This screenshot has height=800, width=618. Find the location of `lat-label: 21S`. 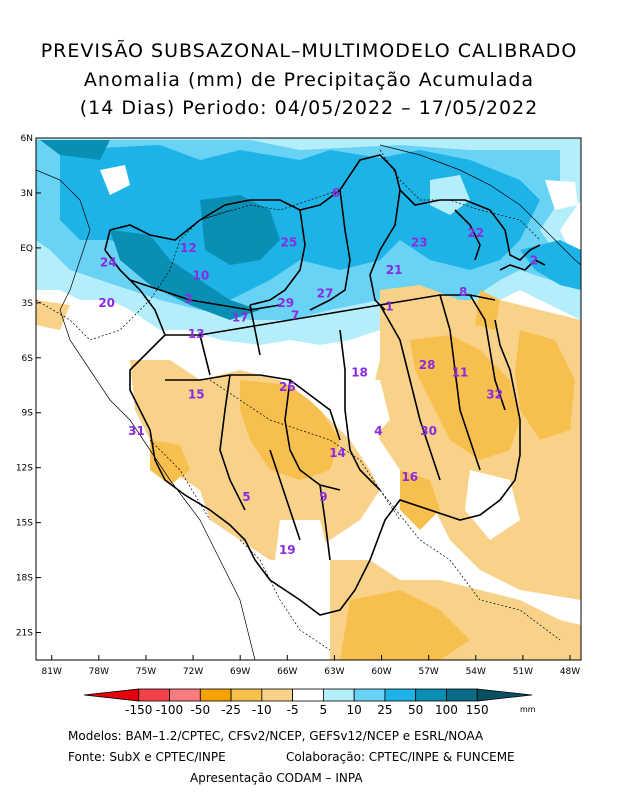

lat-label: 21S is located at coordinates (24, 634).